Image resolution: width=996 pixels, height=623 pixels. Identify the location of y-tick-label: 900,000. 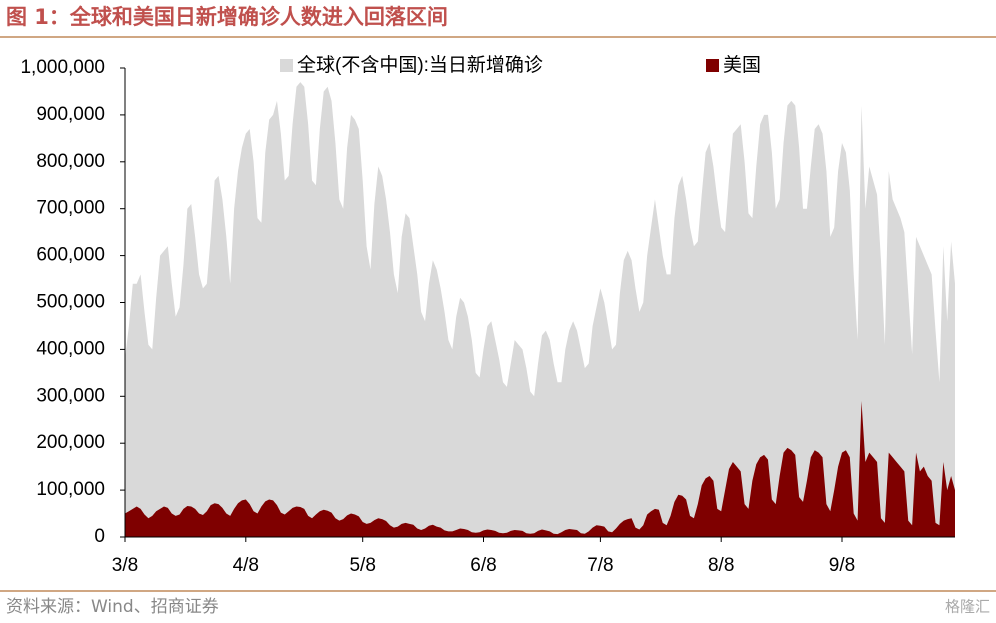
(70, 114).